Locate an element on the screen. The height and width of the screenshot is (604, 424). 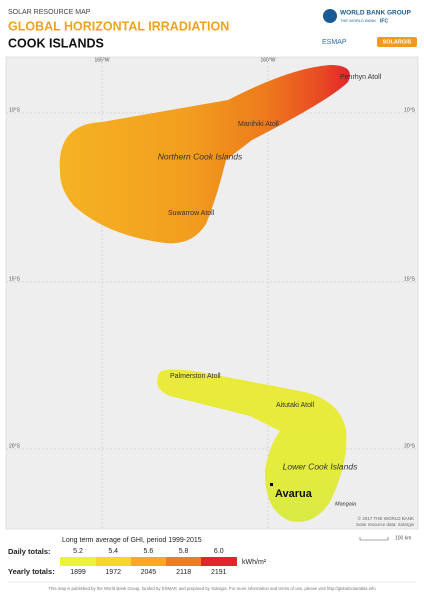
yearly-label: Yearly totals: is located at coordinates (31, 571).